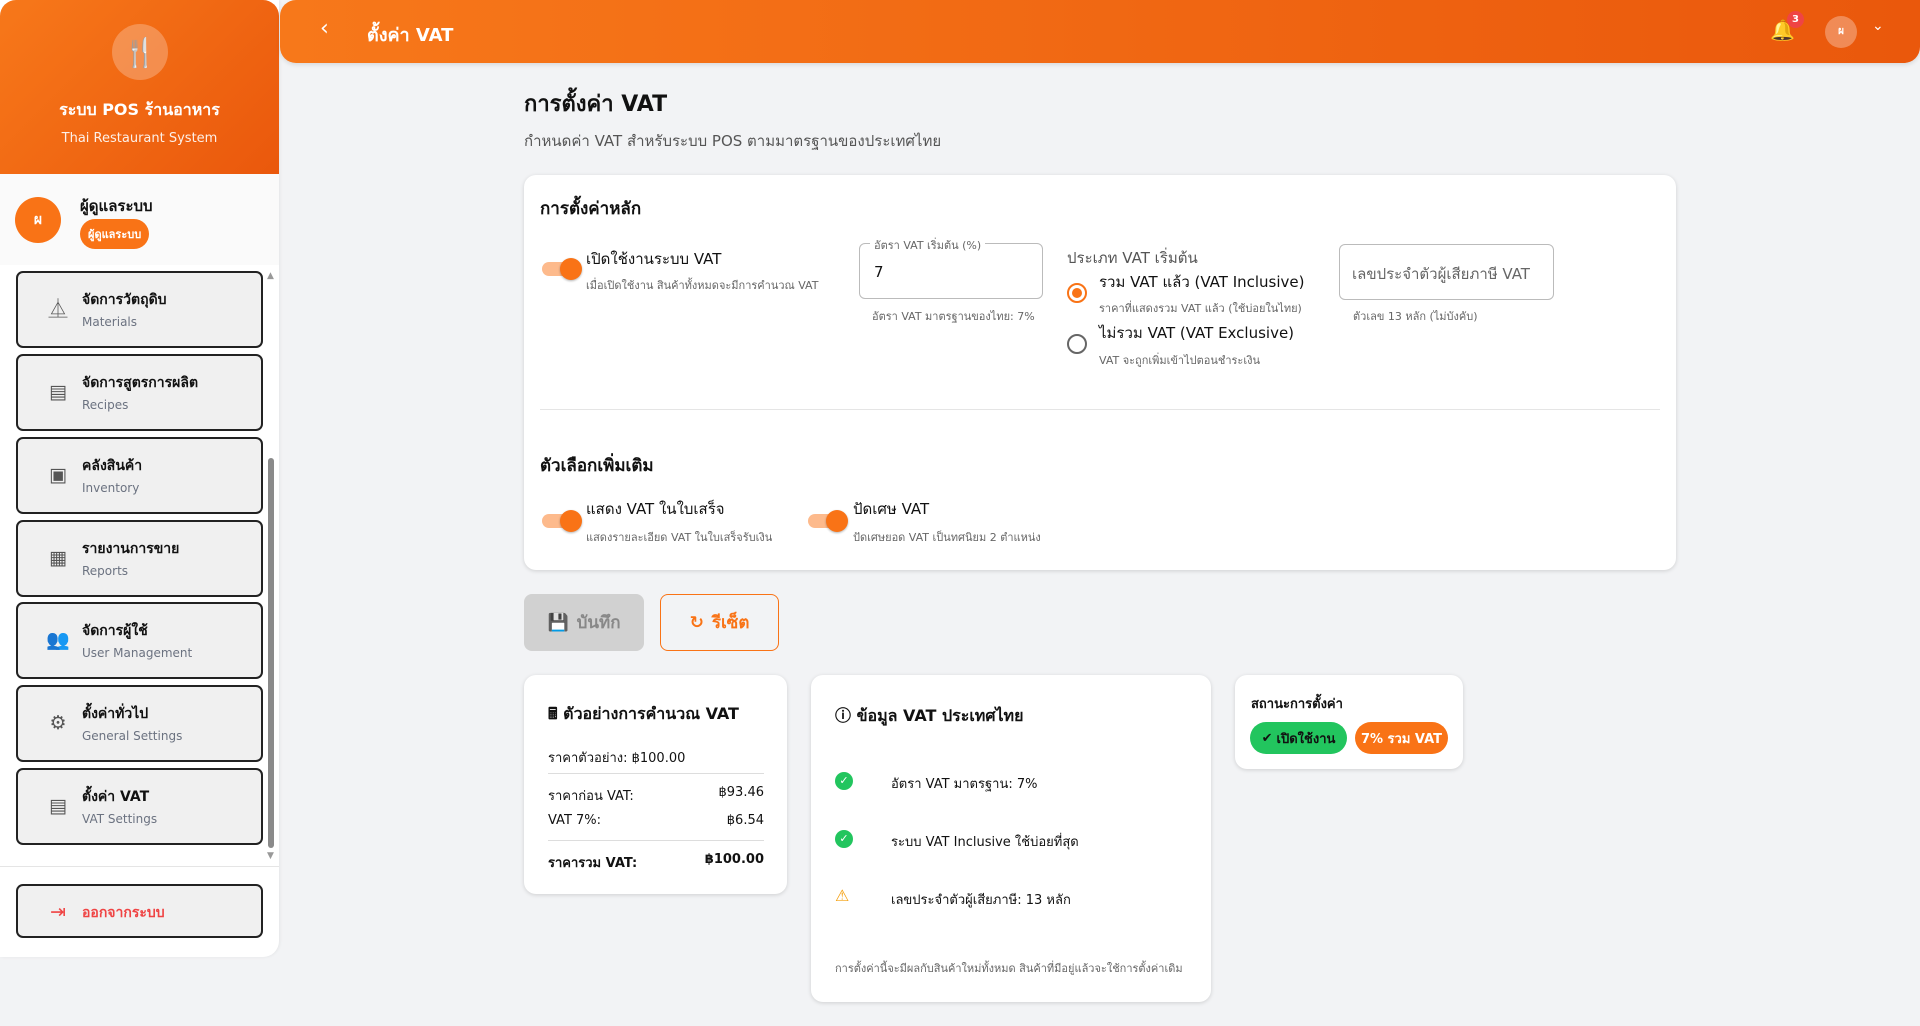  I want to click on sidebar-item-inventory: ▣ คลังสินค้า Inventory, so click(139, 475).